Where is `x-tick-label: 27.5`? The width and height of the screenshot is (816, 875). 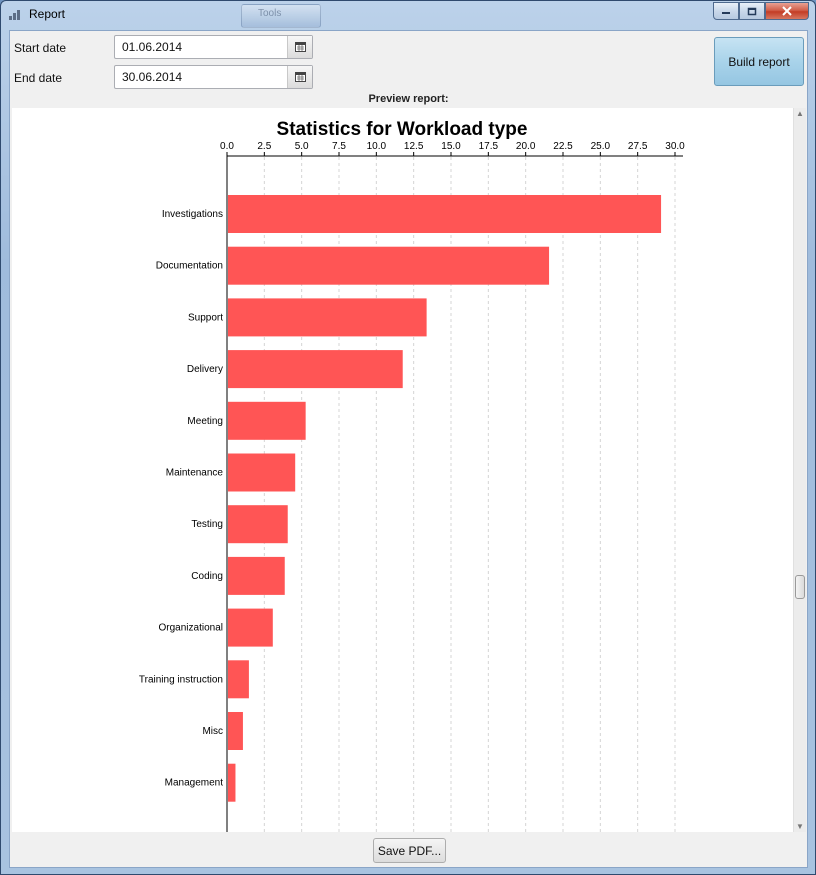
x-tick-label: 27.5 is located at coordinates (638, 146).